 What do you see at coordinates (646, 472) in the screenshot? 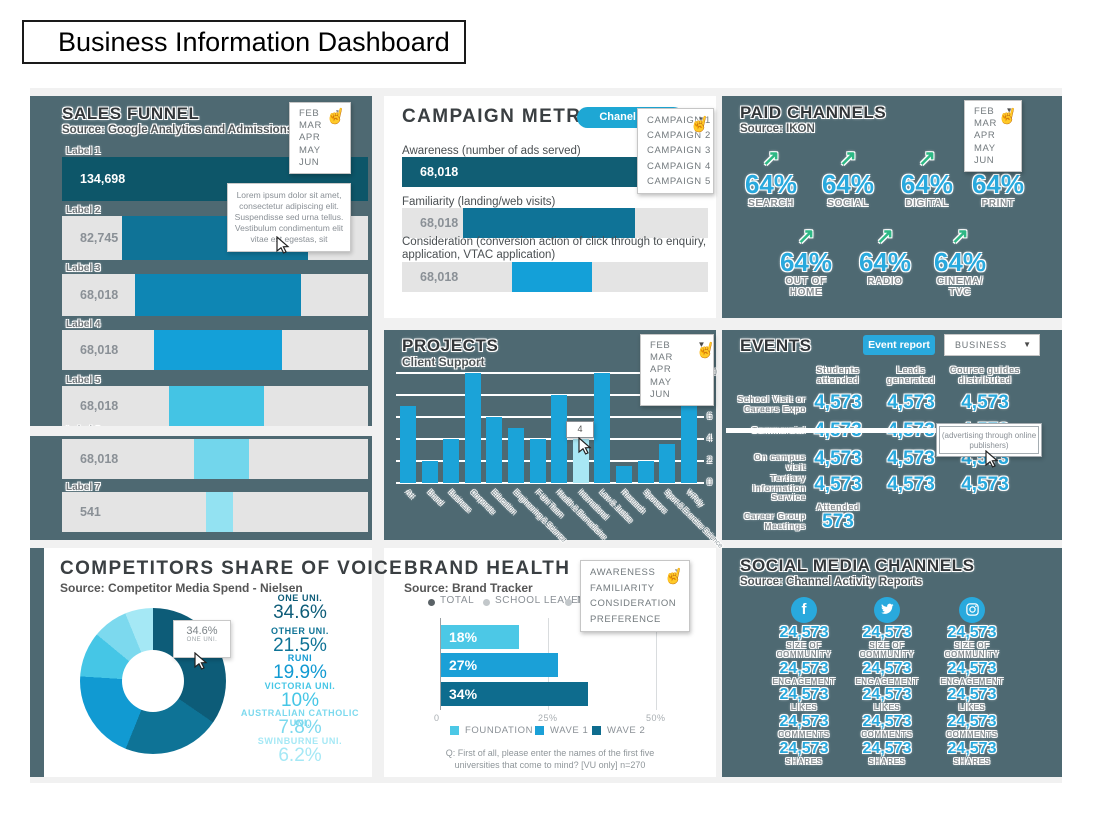
I see `projects-bar-Sponsors` at bounding box center [646, 472].